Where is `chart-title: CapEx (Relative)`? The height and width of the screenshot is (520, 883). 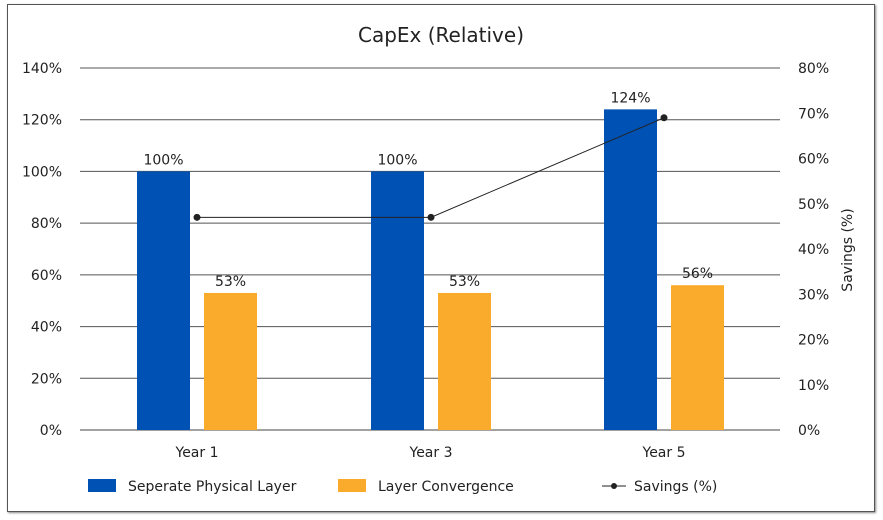 chart-title: CapEx (Relative) is located at coordinates (441, 35).